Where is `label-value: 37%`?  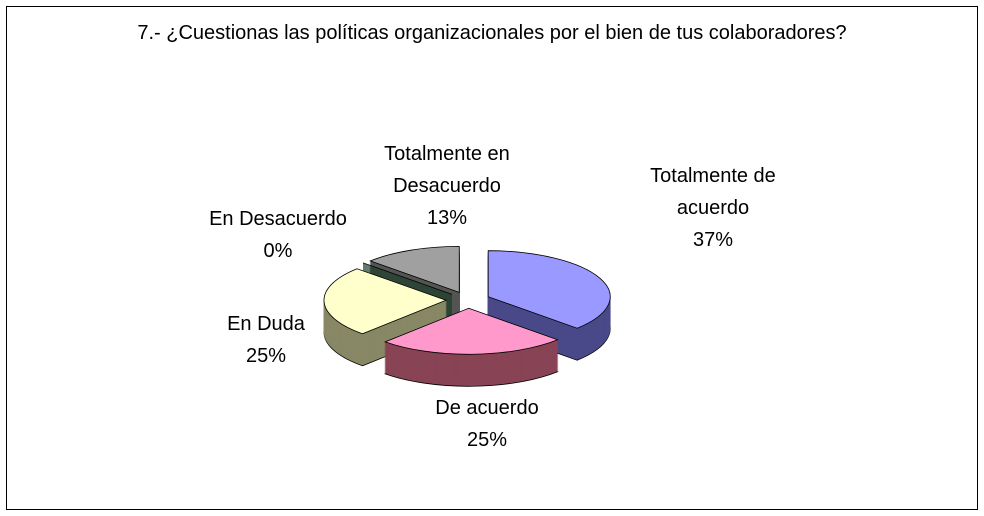
label-value: 37% is located at coordinates (713, 240).